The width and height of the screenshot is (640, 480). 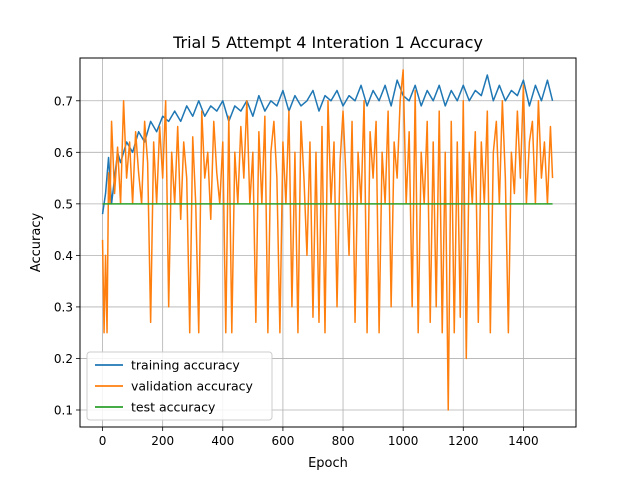 What do you see at coordinates (162, 441) in the screenshot?
I see `x-tick-label: 200` at bounding box center [162, 441].